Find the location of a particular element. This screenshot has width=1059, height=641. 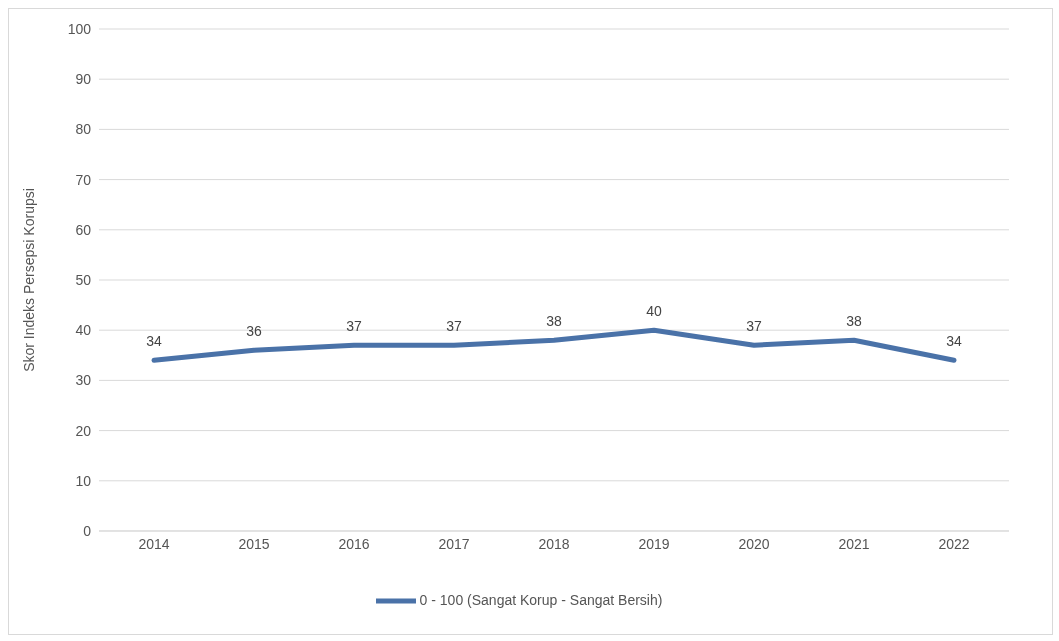

y-tick-label: 10 is located at coordinates (83, 480).